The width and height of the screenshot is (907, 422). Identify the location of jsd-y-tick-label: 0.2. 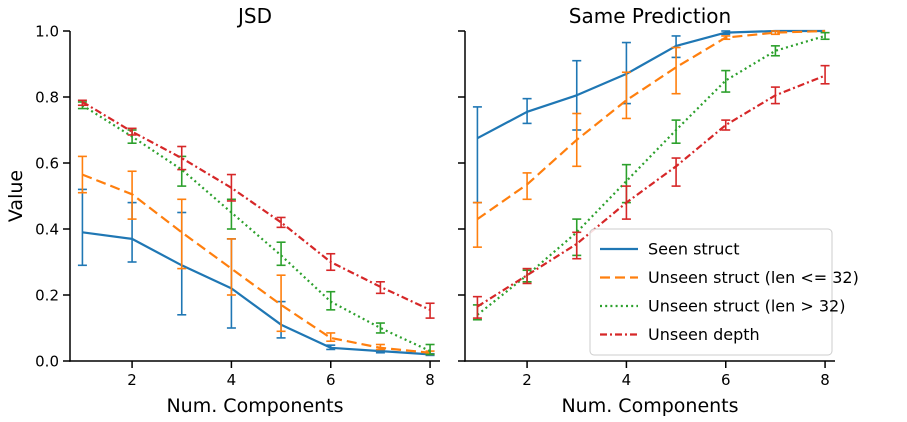
(47, 296).